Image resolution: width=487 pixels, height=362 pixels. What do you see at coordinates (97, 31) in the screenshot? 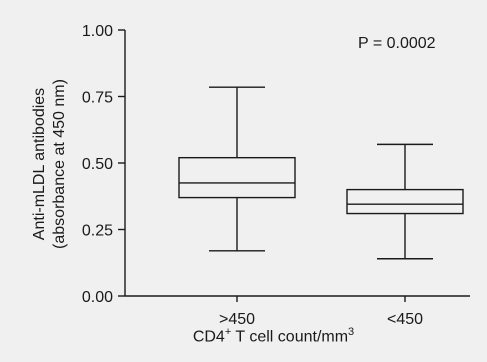
I see `y-tick-label: 1.00` at bounding box center [97, 31].